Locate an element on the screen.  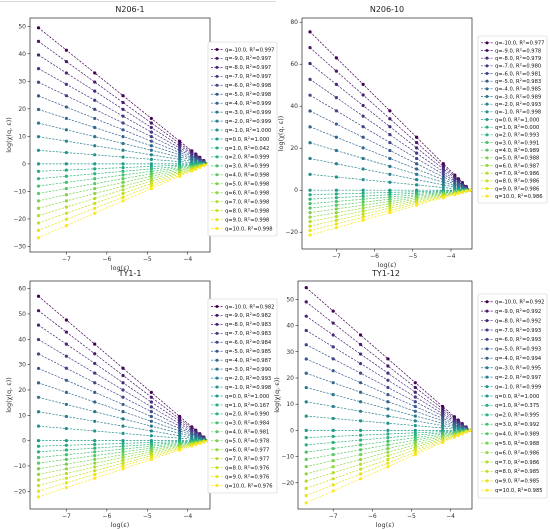
series-q-3.0 is located at coordinates (390, 166).